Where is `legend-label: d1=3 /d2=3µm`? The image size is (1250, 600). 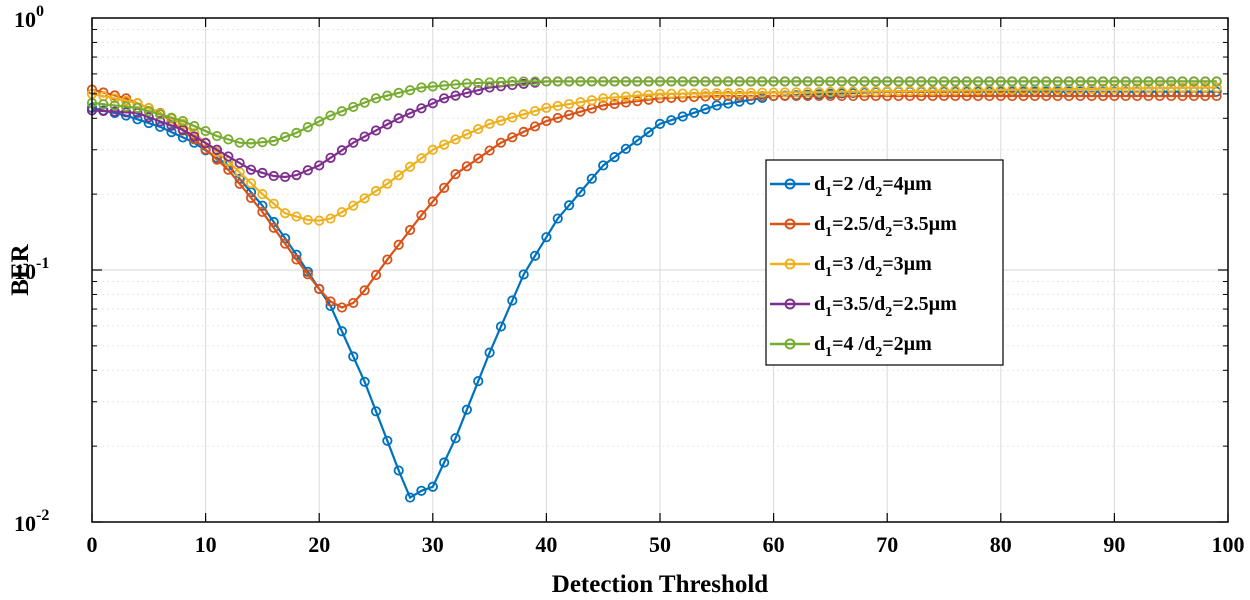 legend-label: d1=3 /d2=3µm is located at coordinates (873, 266).